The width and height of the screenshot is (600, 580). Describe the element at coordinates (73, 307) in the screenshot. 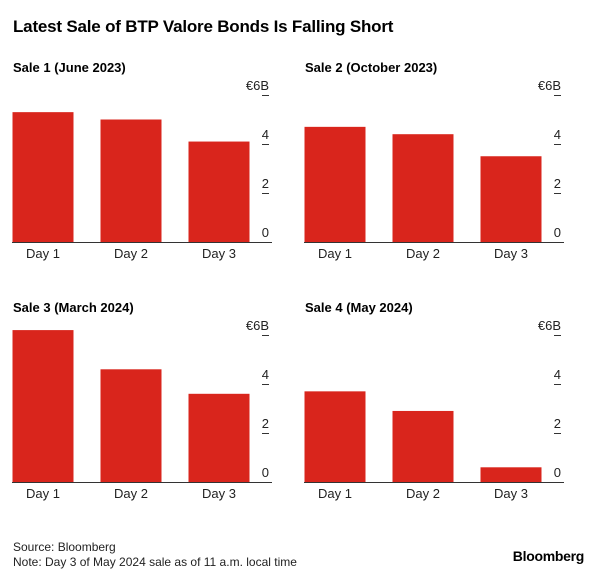

I see `panel-title-sale-3: Sale 3 (March 2024)` at that location.